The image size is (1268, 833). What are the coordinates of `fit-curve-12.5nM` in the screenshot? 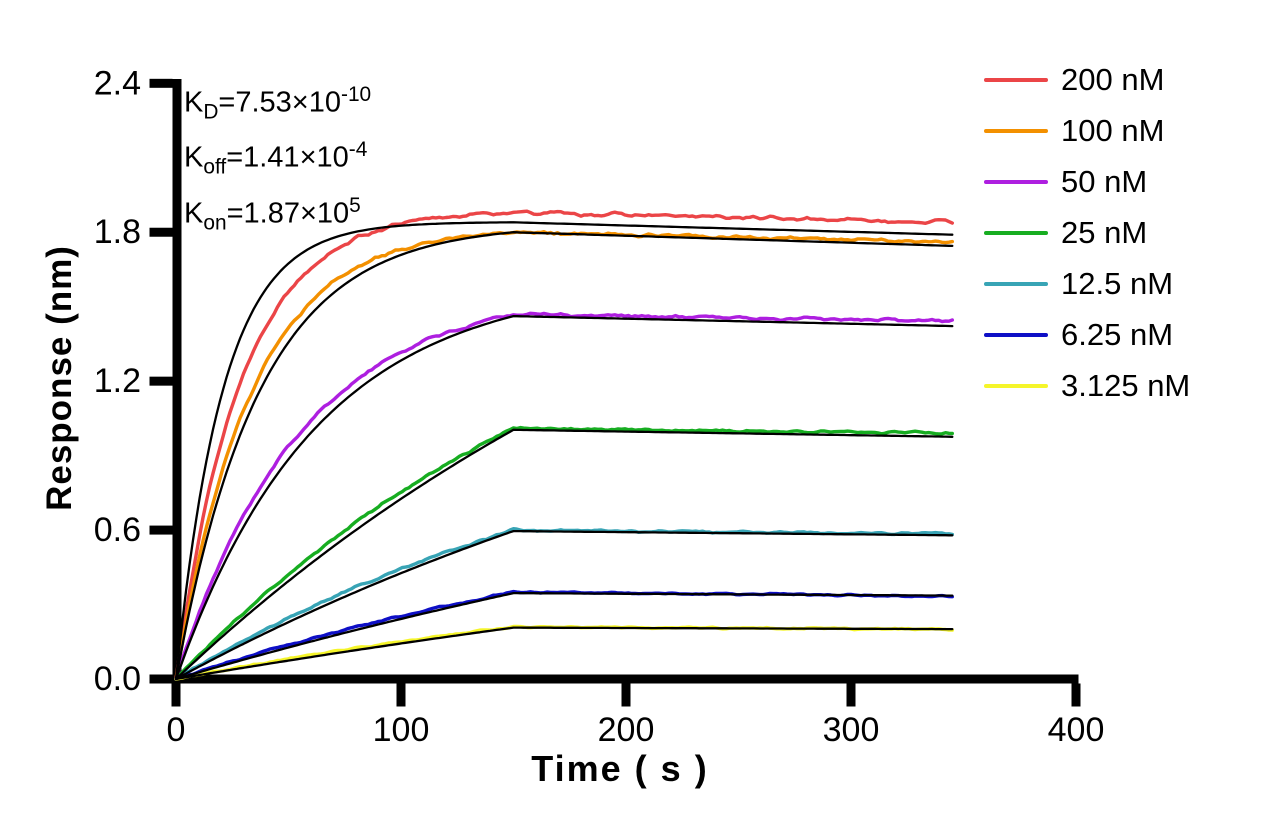 It's located at (564, 605).